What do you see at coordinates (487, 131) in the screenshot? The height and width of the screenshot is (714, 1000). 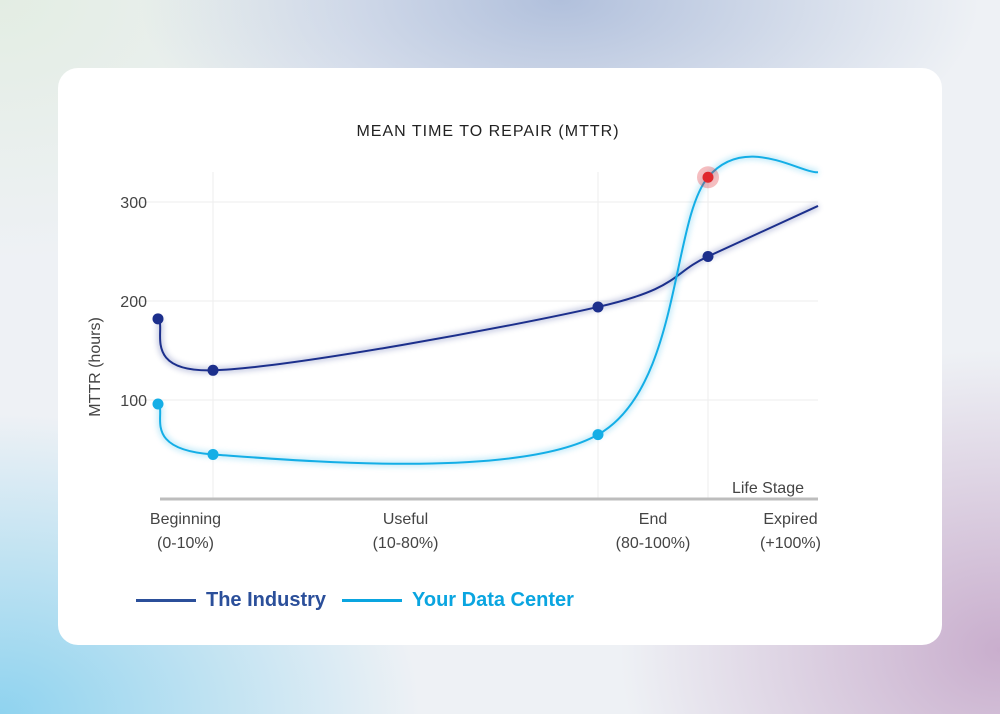 I see `chart-title: MEAN TIME TO REPAIR (MTTR)` at bounding box center [487, 131].